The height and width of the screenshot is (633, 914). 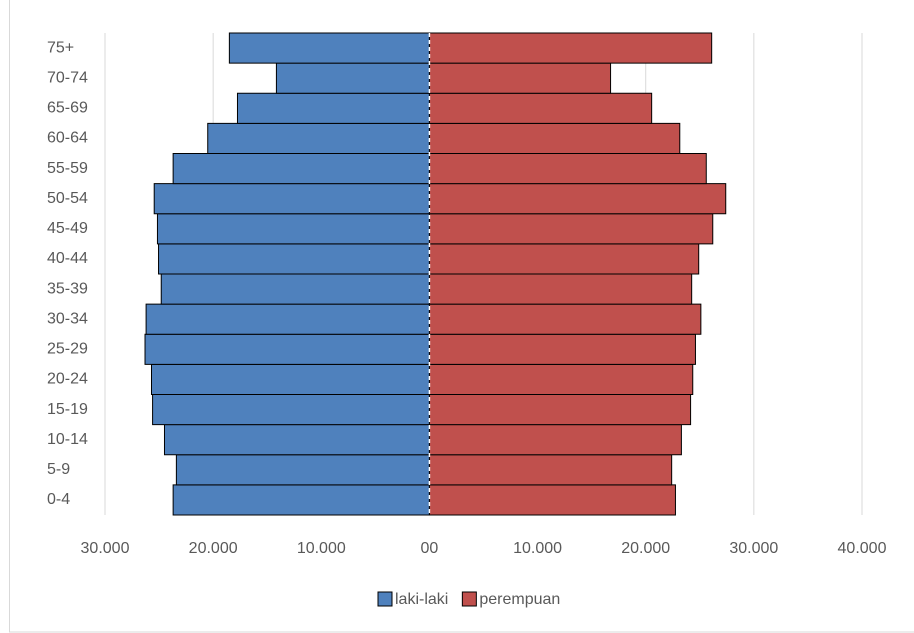 What do you see at coordinates (58, 499) in the screenshot?
I see `y-tick-label: 0-4` at bounding box center [58, 499].